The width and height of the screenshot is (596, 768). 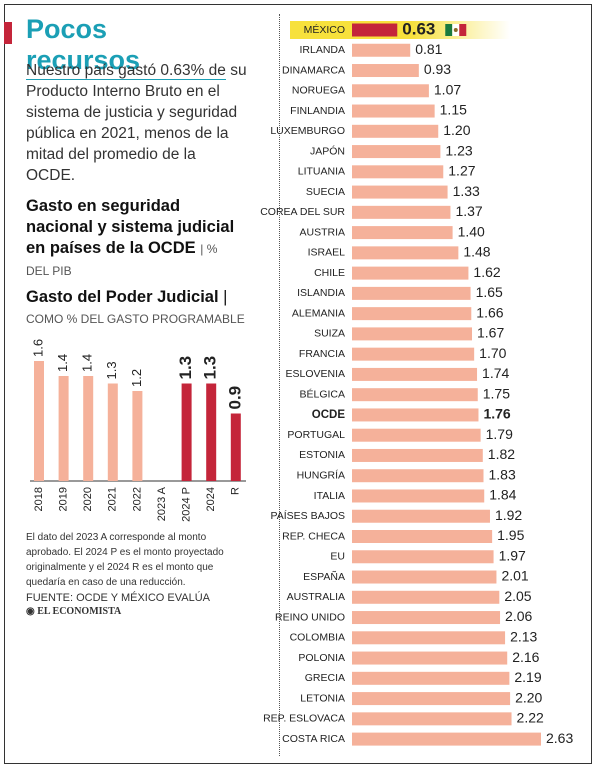 I want to click on value-label: 1.70, so click(x=492, y=353).